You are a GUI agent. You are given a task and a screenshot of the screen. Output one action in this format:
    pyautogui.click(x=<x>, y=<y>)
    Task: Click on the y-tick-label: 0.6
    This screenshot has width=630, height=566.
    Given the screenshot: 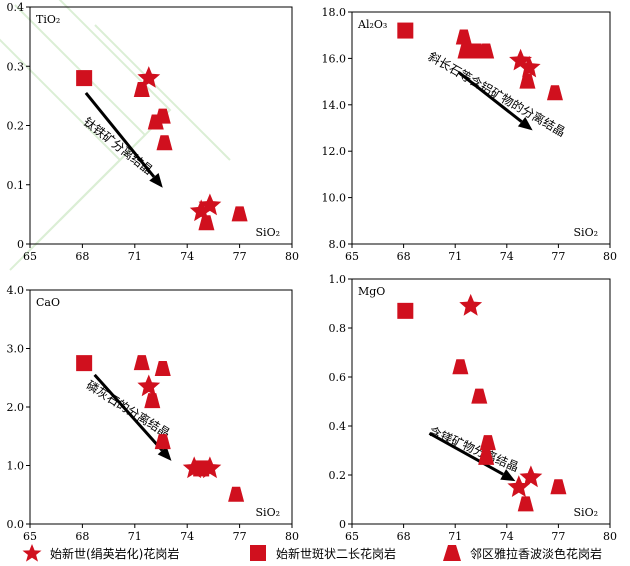 What is the action you would take?
    pyautogui.click(x=338, y=377)
    